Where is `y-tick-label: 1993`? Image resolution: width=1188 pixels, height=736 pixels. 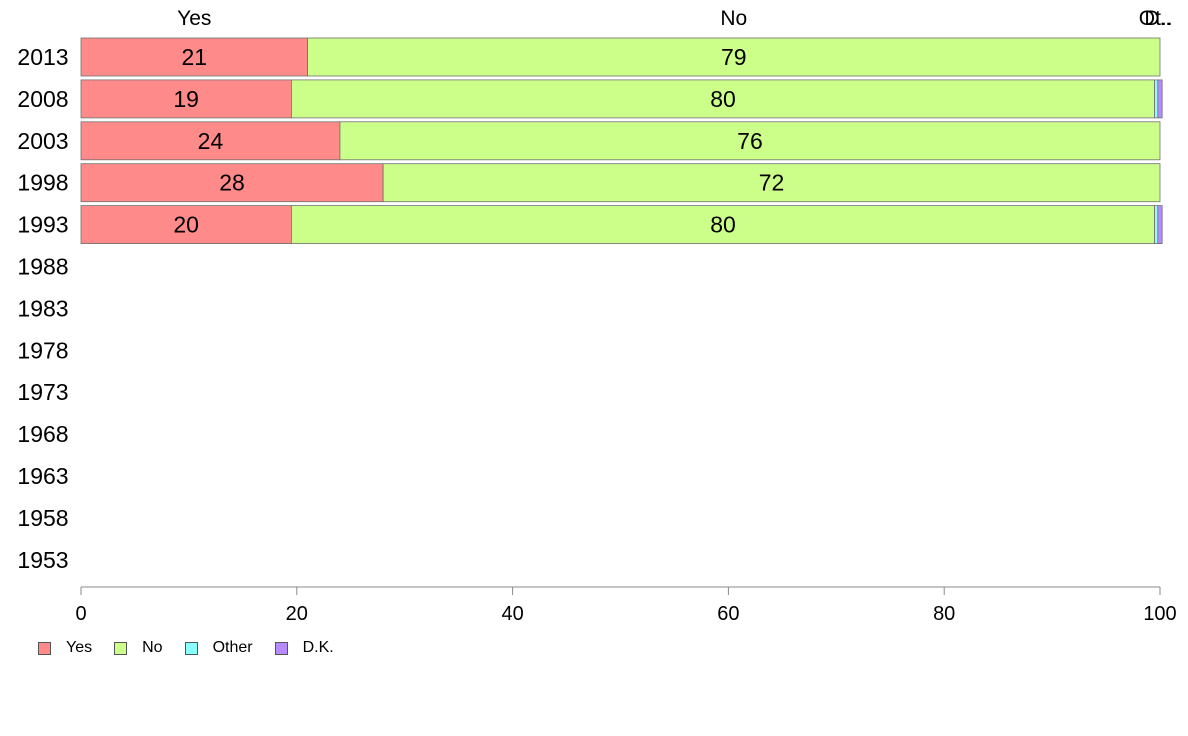 y-tick-label: 1993 is located at coordinates (42, 225).